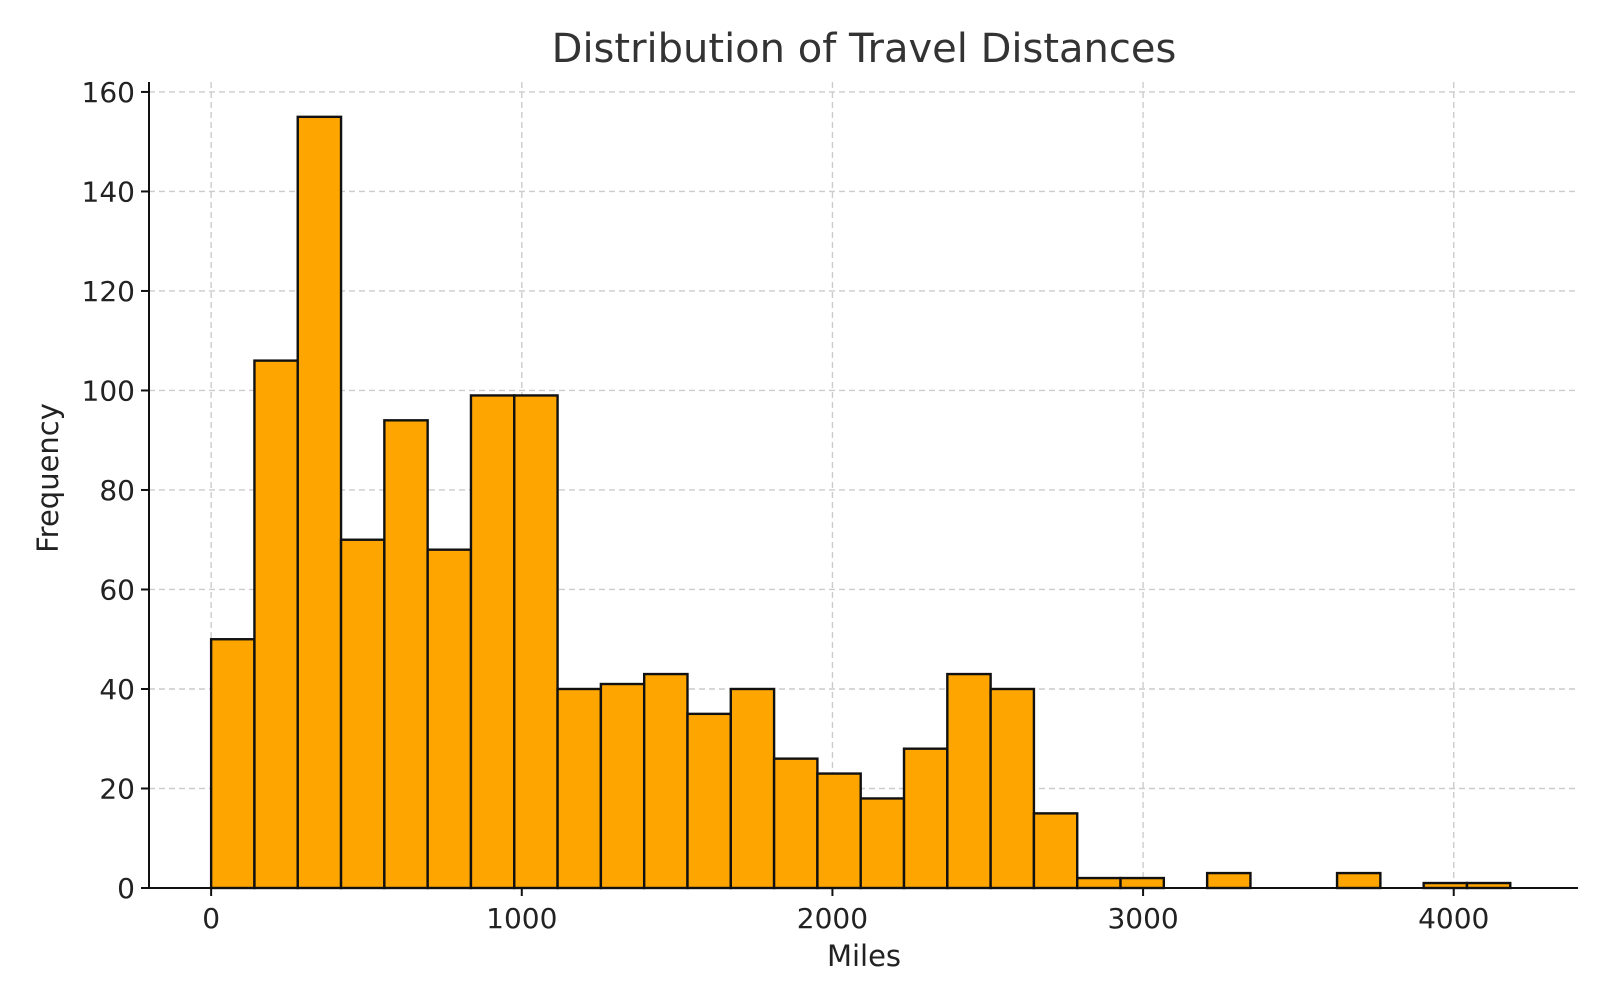  Describe the element at coordinates (117, 589) in the screenshot. I see `y-tick-label: 60` at that location.